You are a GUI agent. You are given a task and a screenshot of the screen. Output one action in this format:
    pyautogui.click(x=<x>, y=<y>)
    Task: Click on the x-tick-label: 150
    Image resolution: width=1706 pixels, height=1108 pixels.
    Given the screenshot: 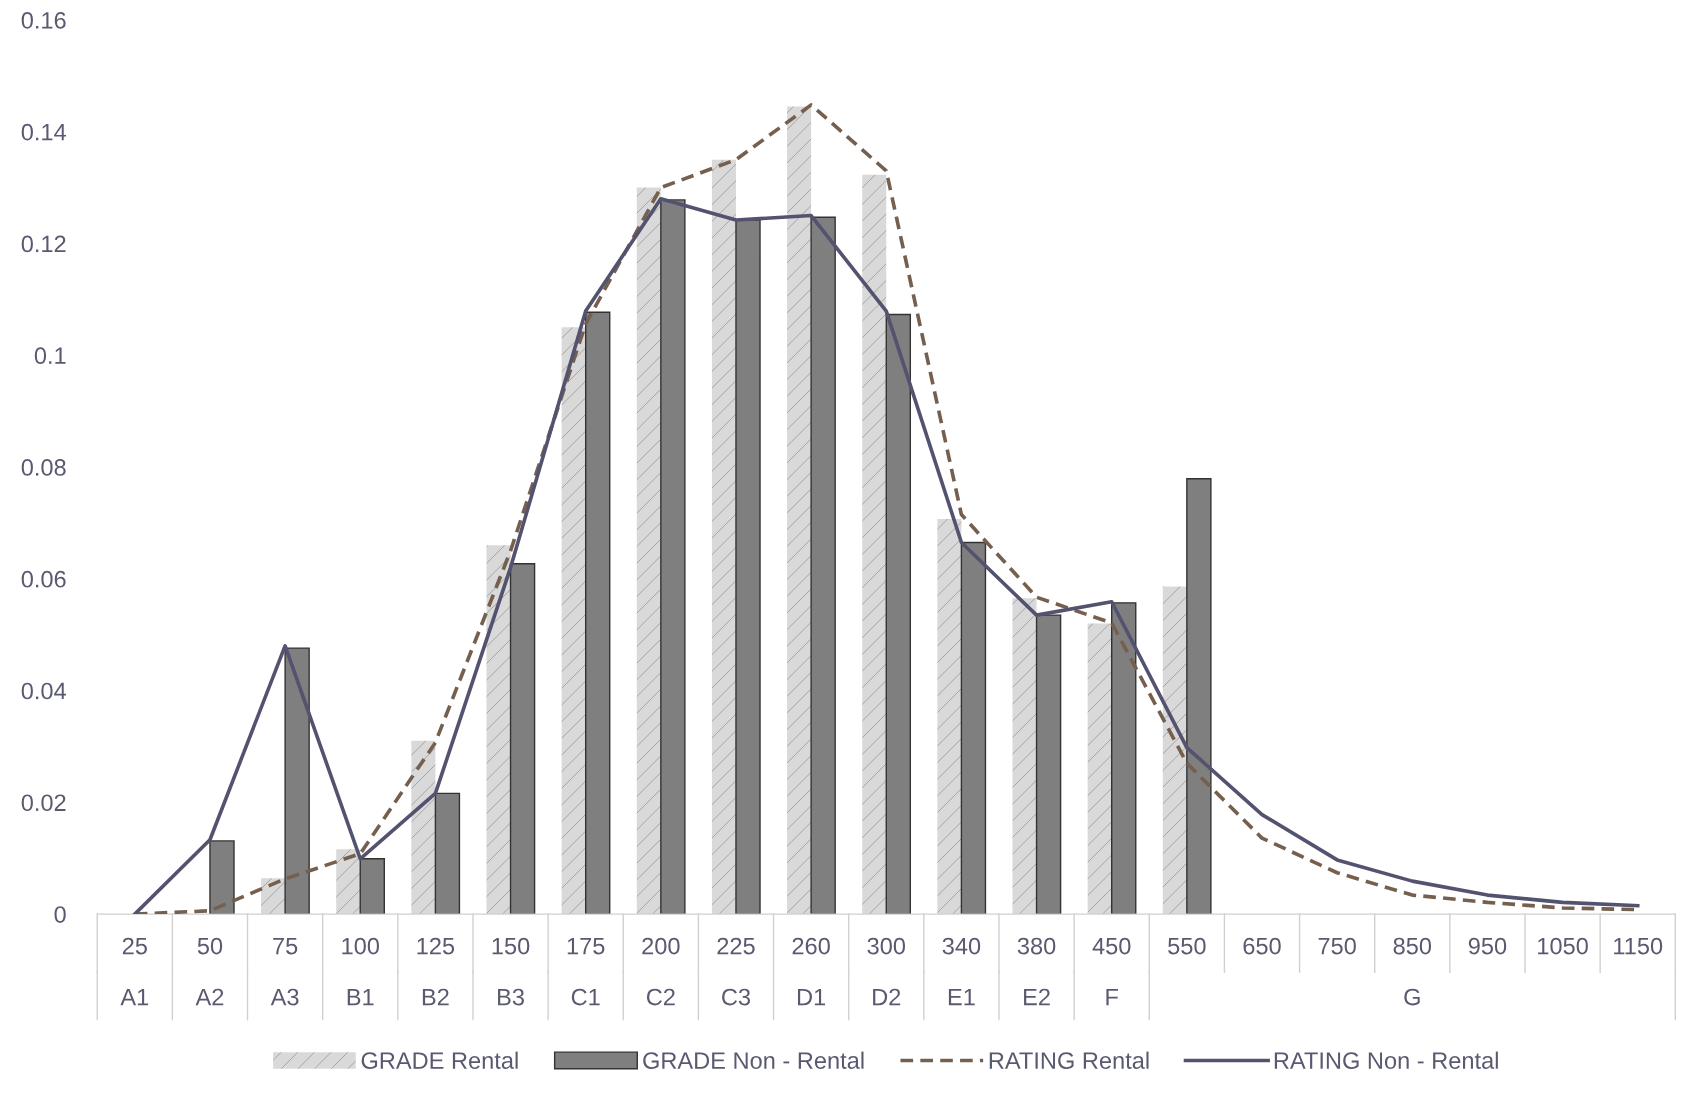 What is the action you would take?
    pyautogui.click(x=511, y=946)
    